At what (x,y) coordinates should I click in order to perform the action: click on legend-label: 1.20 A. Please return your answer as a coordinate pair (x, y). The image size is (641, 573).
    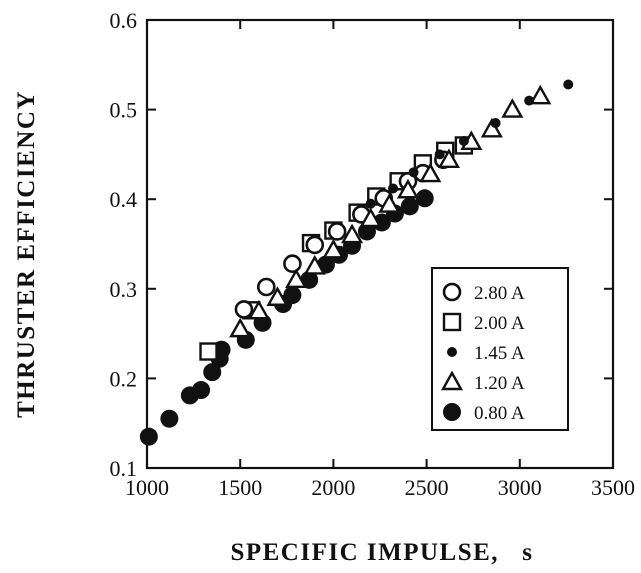
    Looking at the image, I should click on (499, 383).